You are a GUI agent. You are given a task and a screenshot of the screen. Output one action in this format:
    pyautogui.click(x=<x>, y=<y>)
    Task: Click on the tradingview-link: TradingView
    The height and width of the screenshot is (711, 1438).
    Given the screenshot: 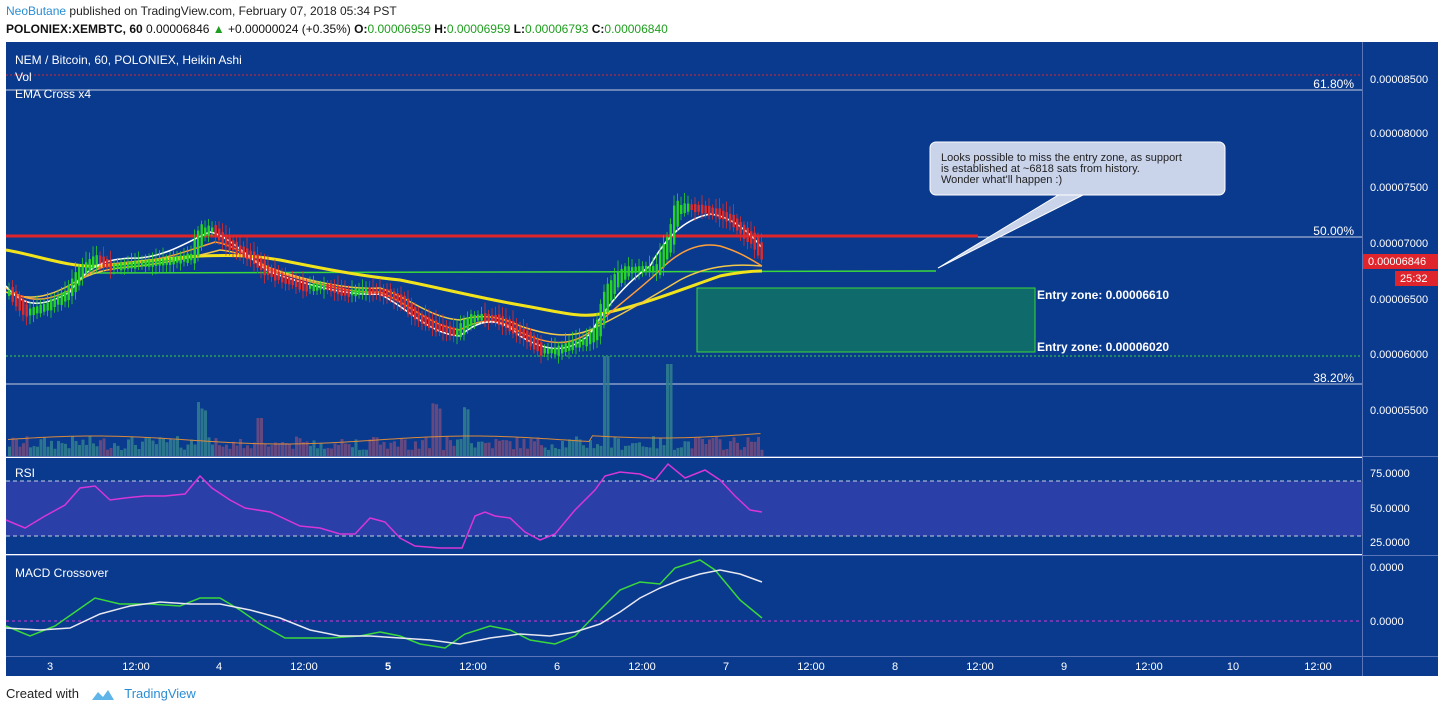 What is the action you would take?
    pyautogui.click(x=160, y=693)
    